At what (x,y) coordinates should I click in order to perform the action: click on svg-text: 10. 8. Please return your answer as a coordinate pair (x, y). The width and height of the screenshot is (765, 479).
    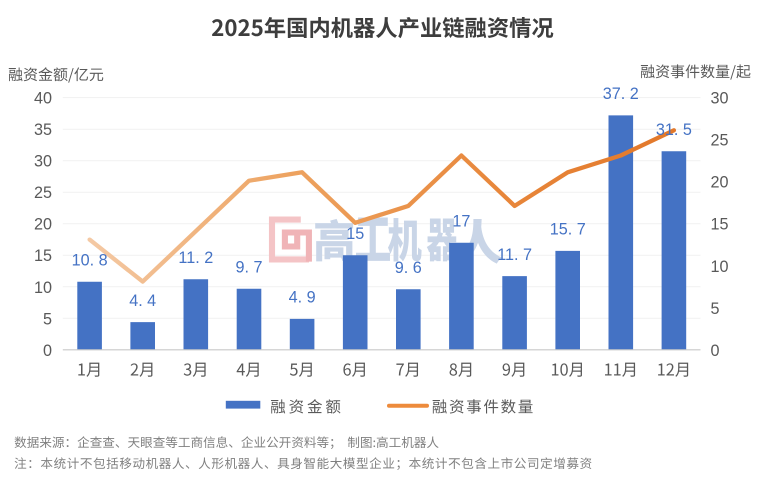
    Looking at the image, I should click on (90, 261).